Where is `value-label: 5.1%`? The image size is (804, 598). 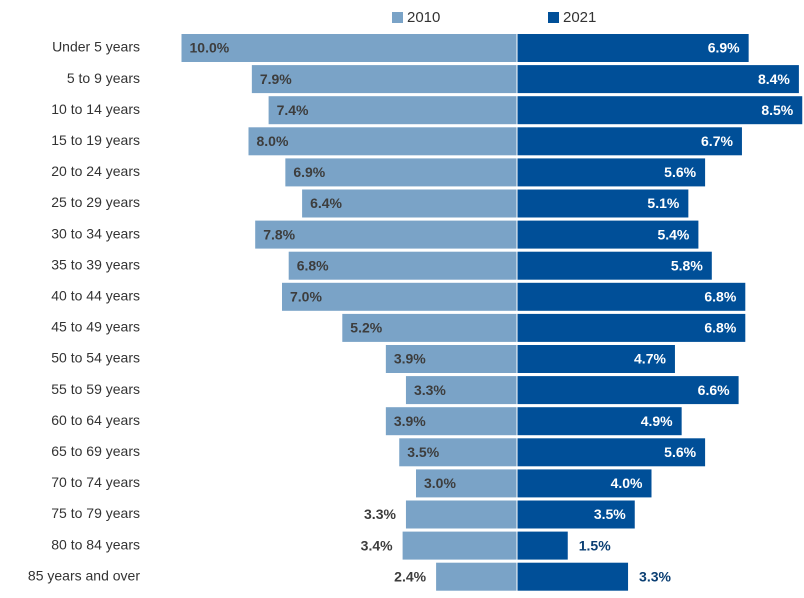
value-label: 5.1% is located at coordinates (663, 203).